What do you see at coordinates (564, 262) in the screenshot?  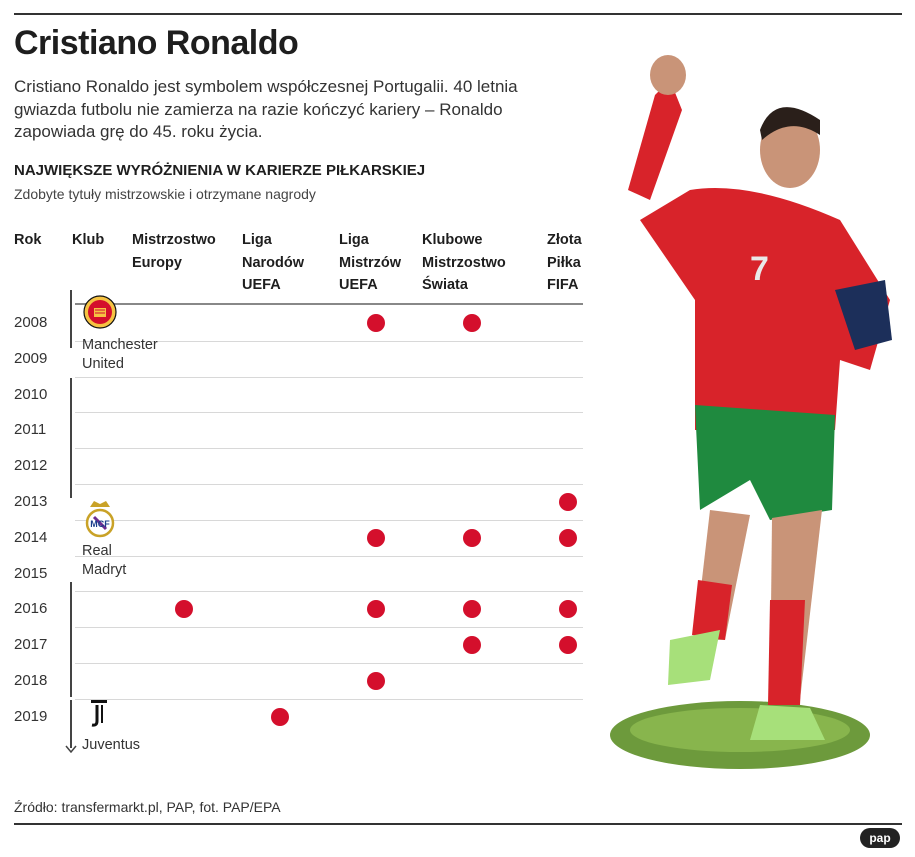 I see `column-header-ballon-dor: Złota Piłka FIFA` at bounding box center [564, 262].